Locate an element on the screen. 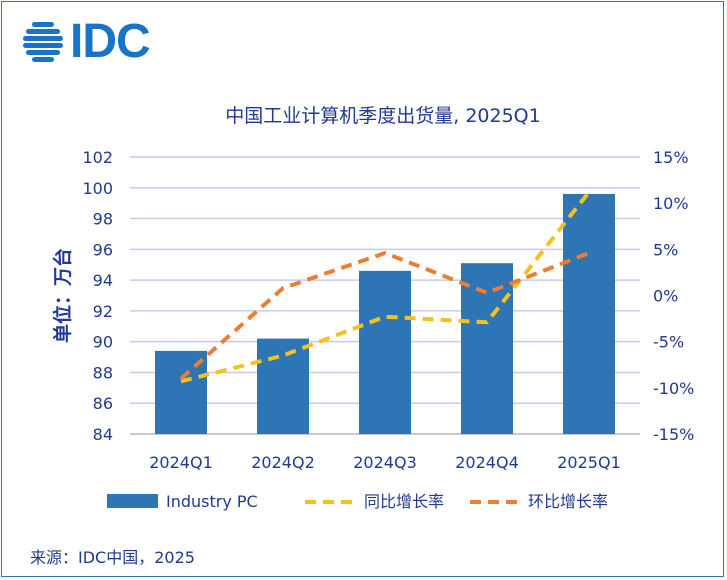 The height and width of the screenshot is (580, 727). legend-label-bar: Industry PC is located at coordinates (212, 501).